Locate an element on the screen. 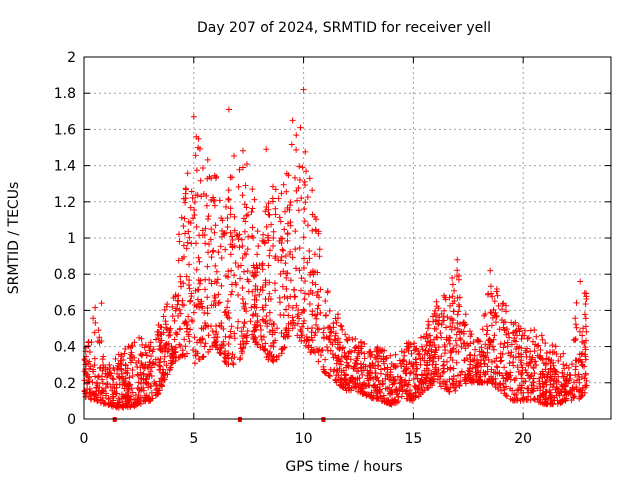  y-tick-label: 1.4 is located at coordinates (65, 167).